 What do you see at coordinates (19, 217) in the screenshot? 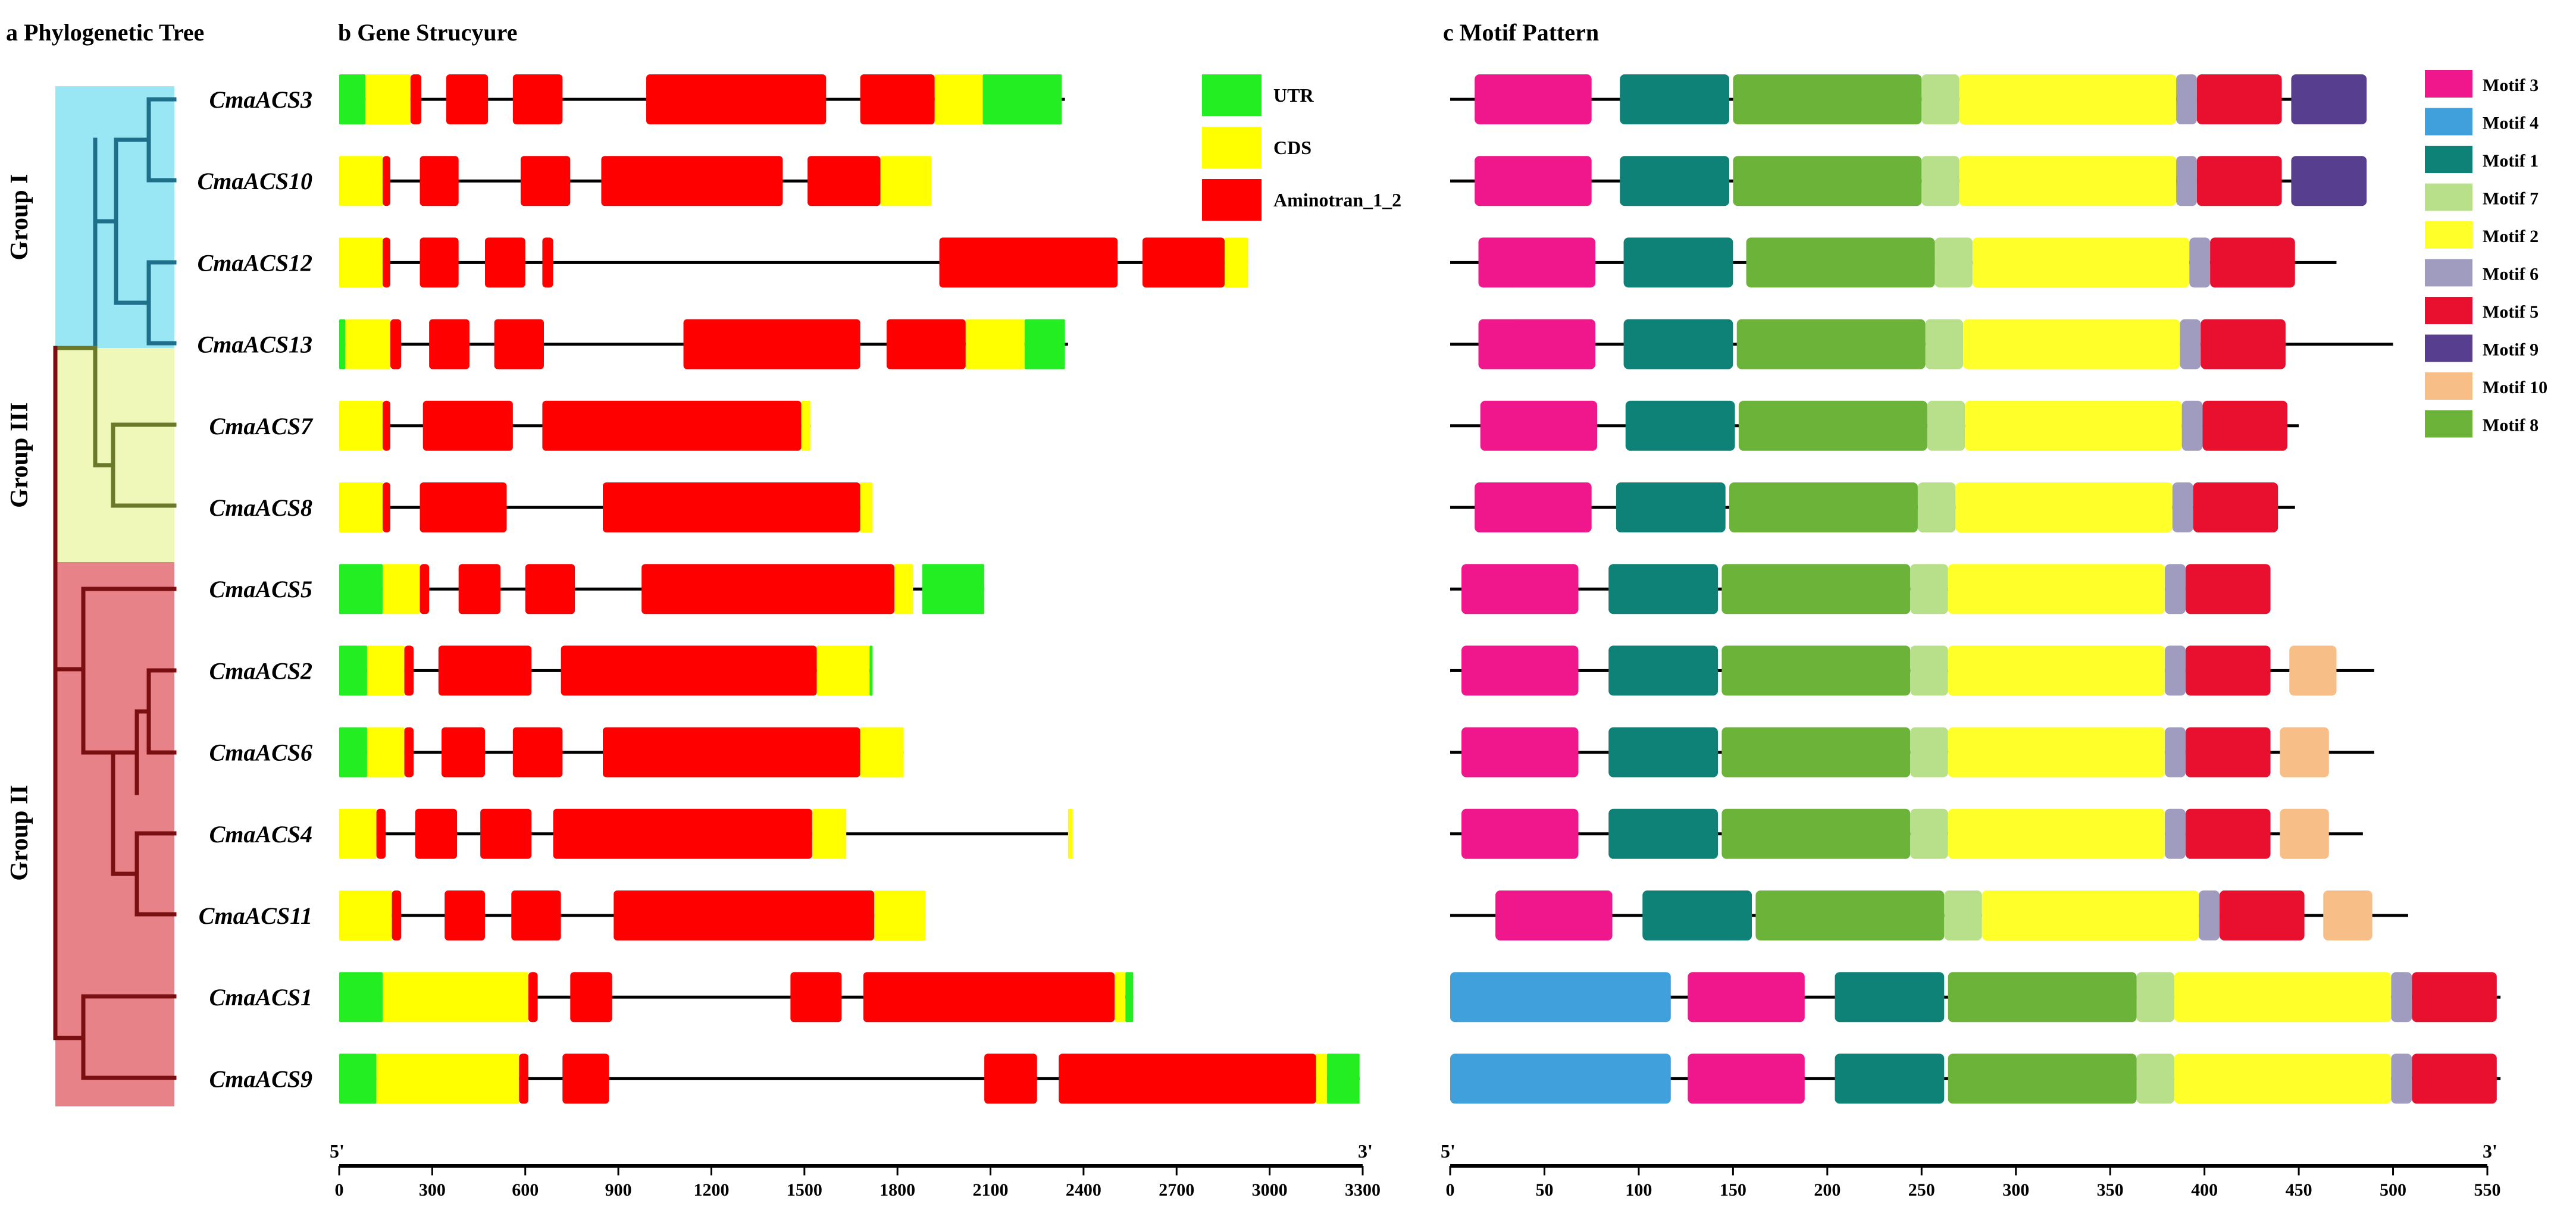
I see `group-i-label: Group I` at bounding box center [19, 217].